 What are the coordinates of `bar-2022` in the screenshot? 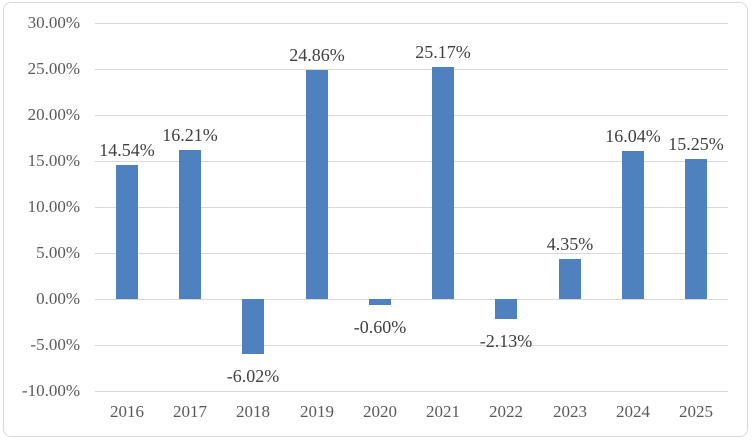 It's located at (506, 309).